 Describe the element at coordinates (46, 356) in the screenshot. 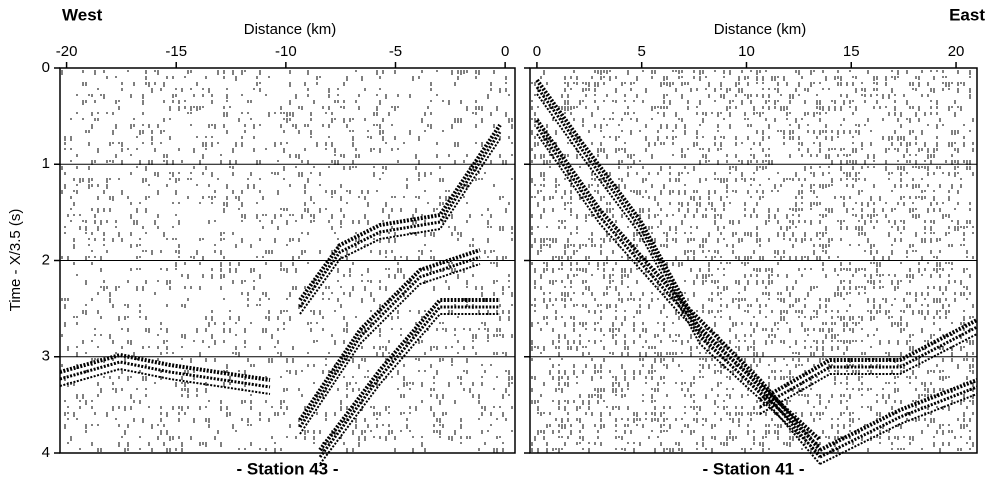

I see `y-tick-label: 3` at that location.